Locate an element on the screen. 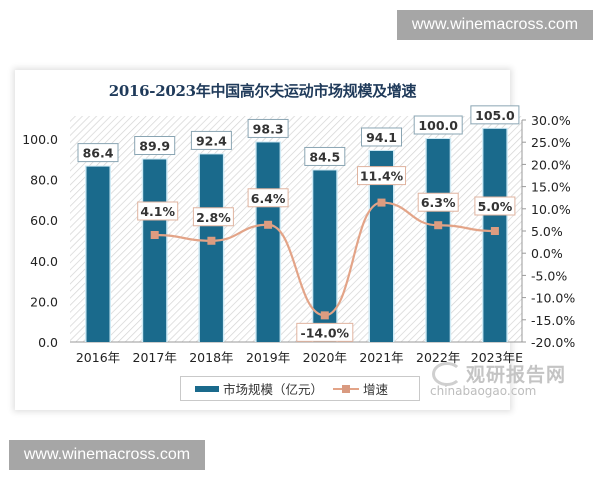 This screenshot has width=600, height=480. right-axis-tick-label: 30.0% is located at coordinates (551, 120).